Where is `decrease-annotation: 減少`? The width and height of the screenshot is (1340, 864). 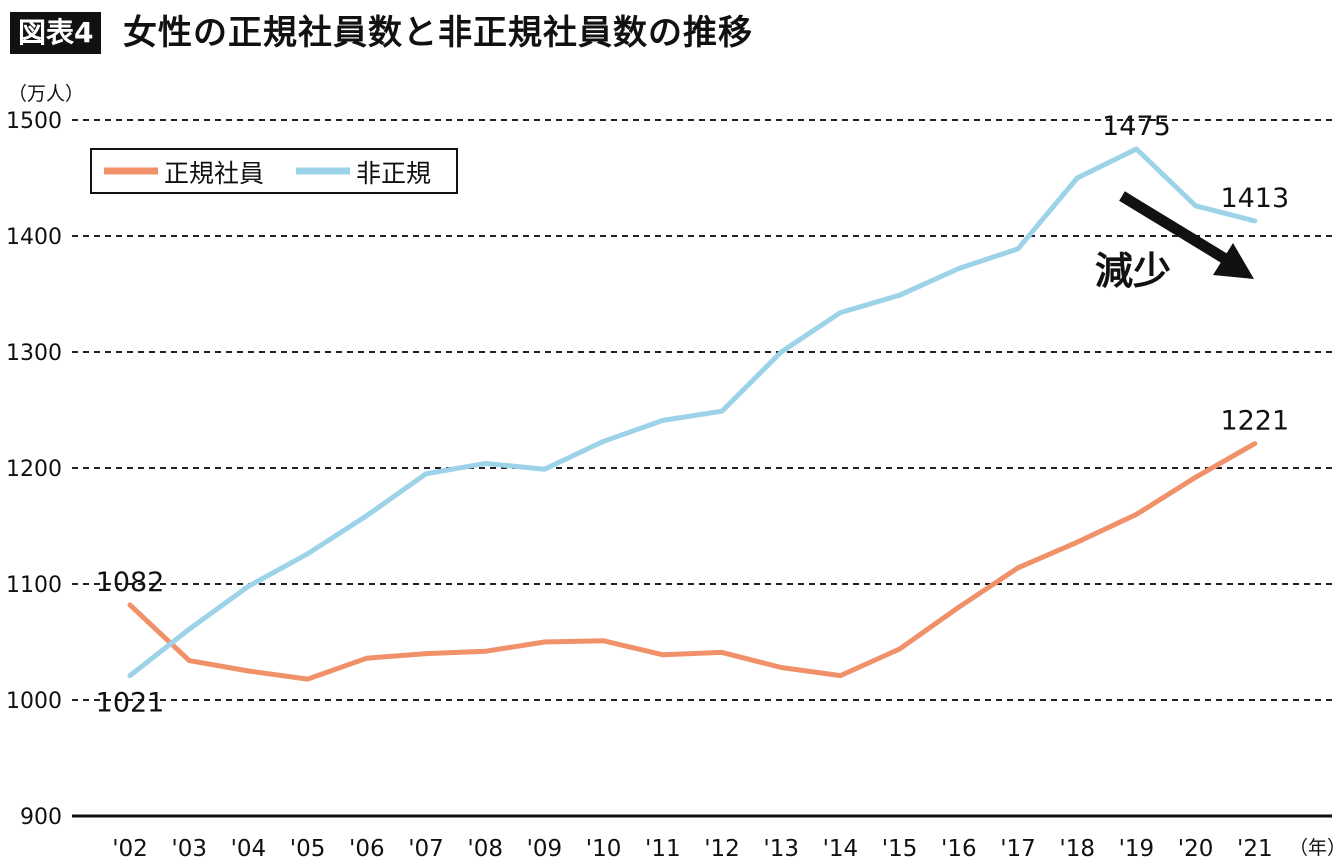 decrease-annotation: 減少 is located at coordinates (1174, 242).